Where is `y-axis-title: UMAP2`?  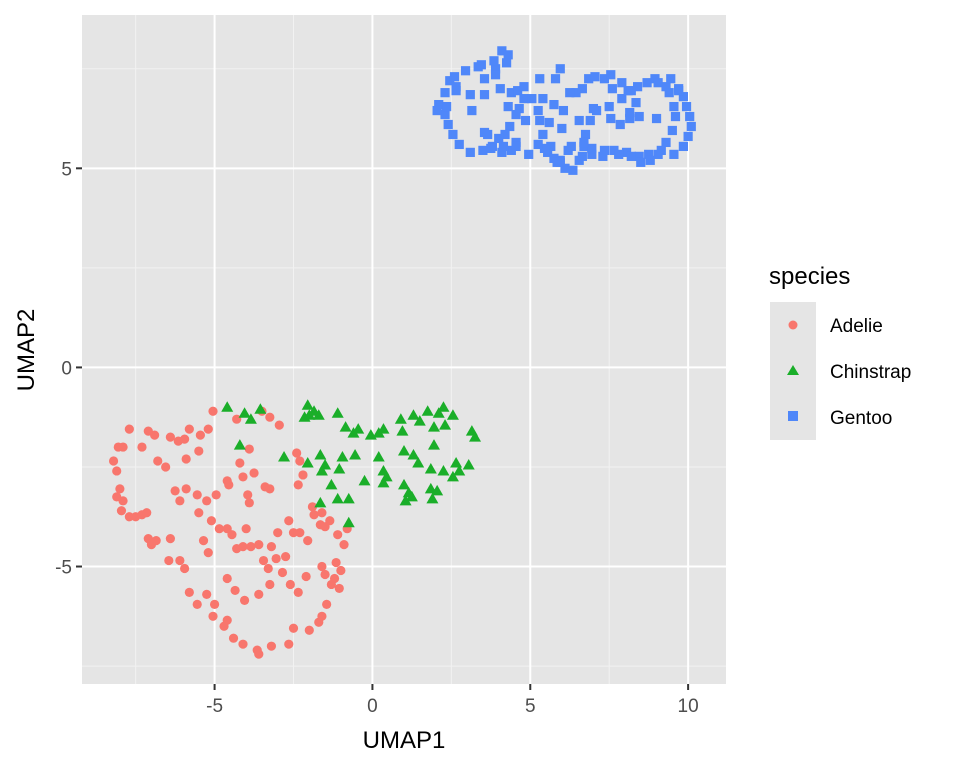
y-axis-title: UMAP2 is located at coordinates (26, 350).